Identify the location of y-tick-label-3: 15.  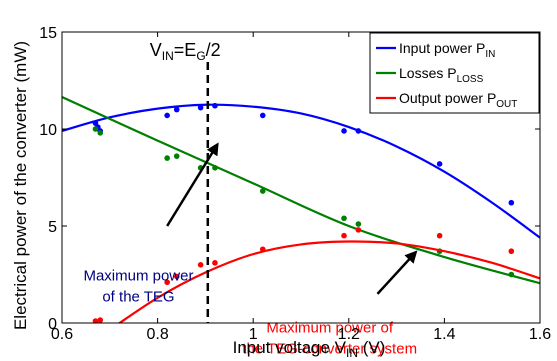
(48, 33).